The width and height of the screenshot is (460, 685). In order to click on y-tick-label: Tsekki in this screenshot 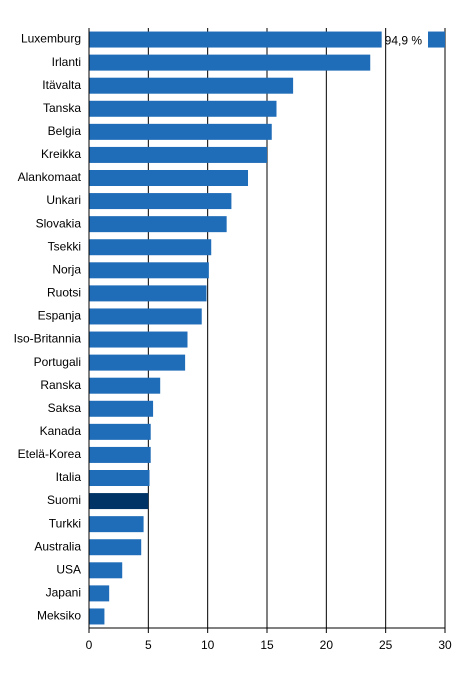, I will do `click(64, 246)`.